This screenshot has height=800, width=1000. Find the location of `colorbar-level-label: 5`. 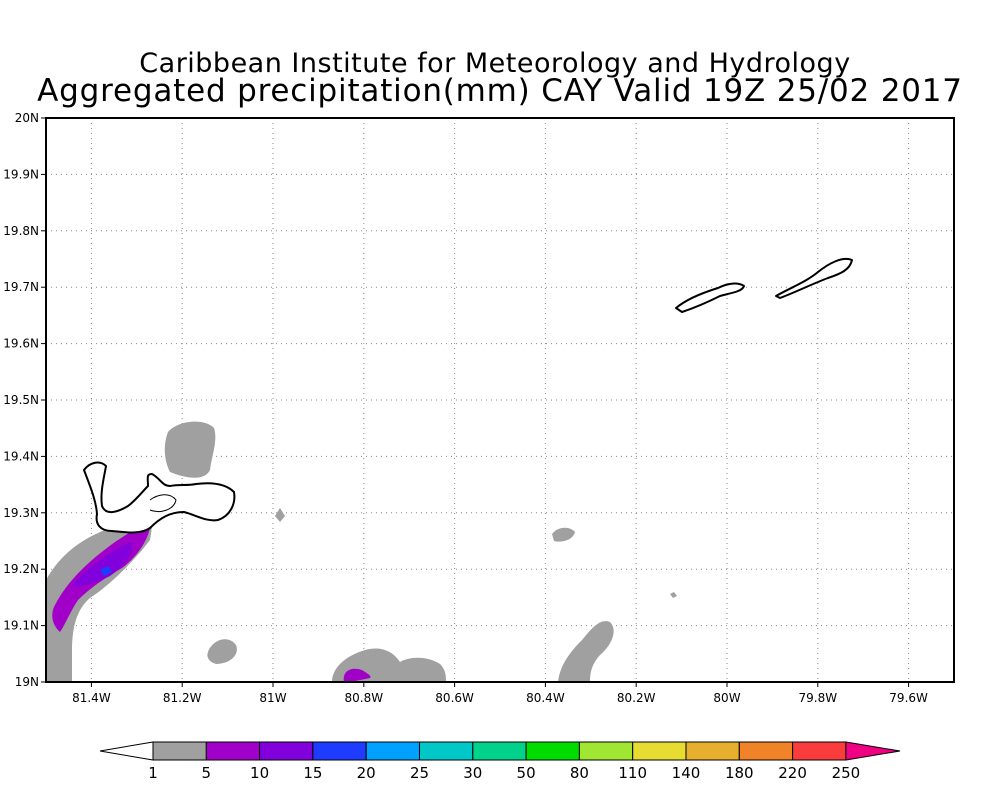

colorbar-level-label: 5 is located at coordinates (207, 773).